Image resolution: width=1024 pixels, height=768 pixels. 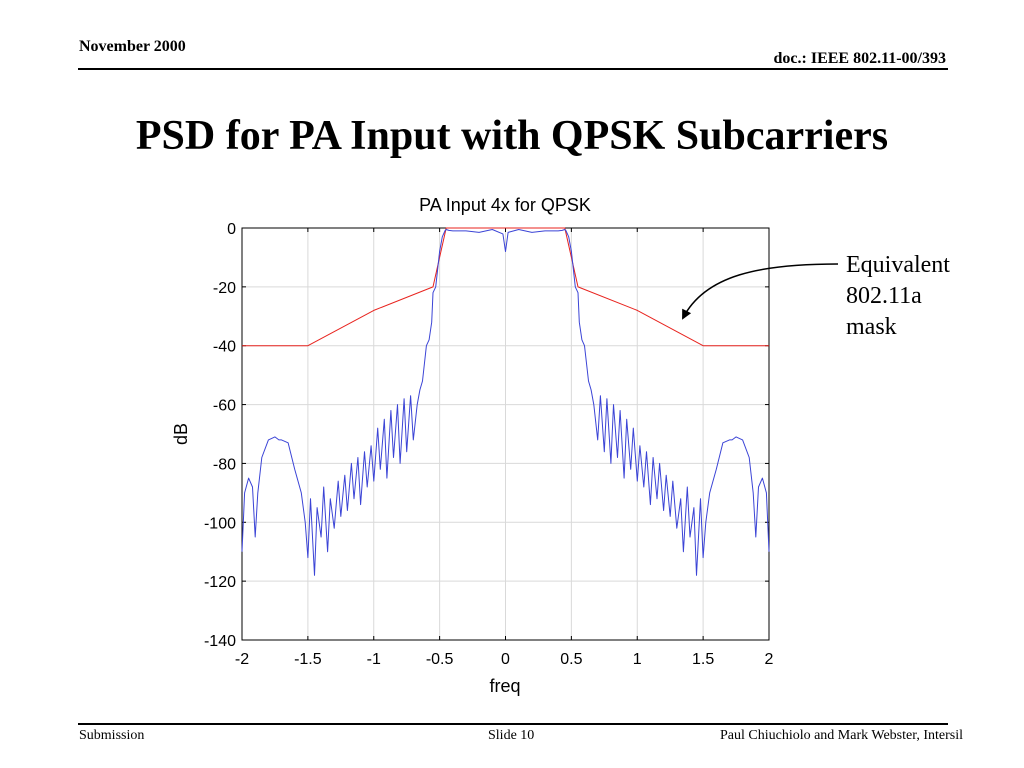 I want to click on x-tick-label: 1.5, so click(x=703, y=659).